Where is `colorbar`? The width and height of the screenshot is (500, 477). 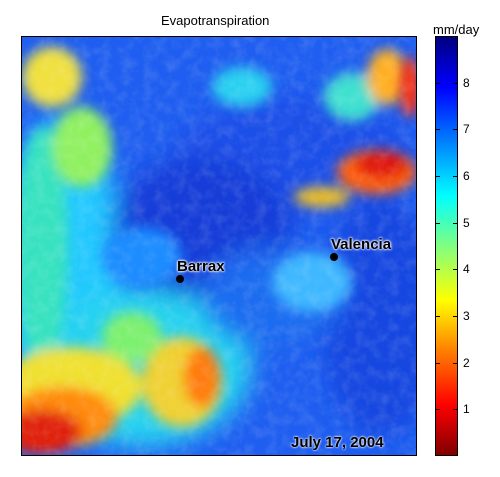
colorbar is located at coordinates (446, 246).